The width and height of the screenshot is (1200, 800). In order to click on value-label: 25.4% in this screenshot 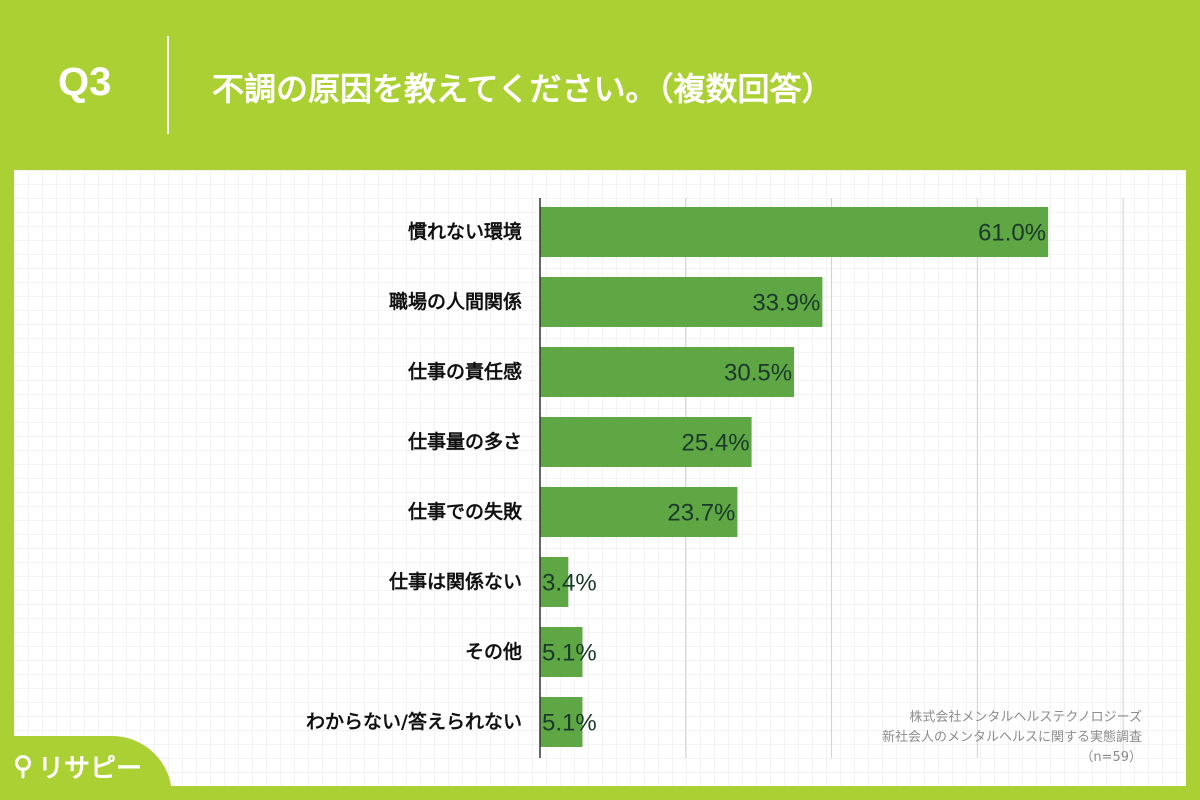, I will do `click(716, 443)`.